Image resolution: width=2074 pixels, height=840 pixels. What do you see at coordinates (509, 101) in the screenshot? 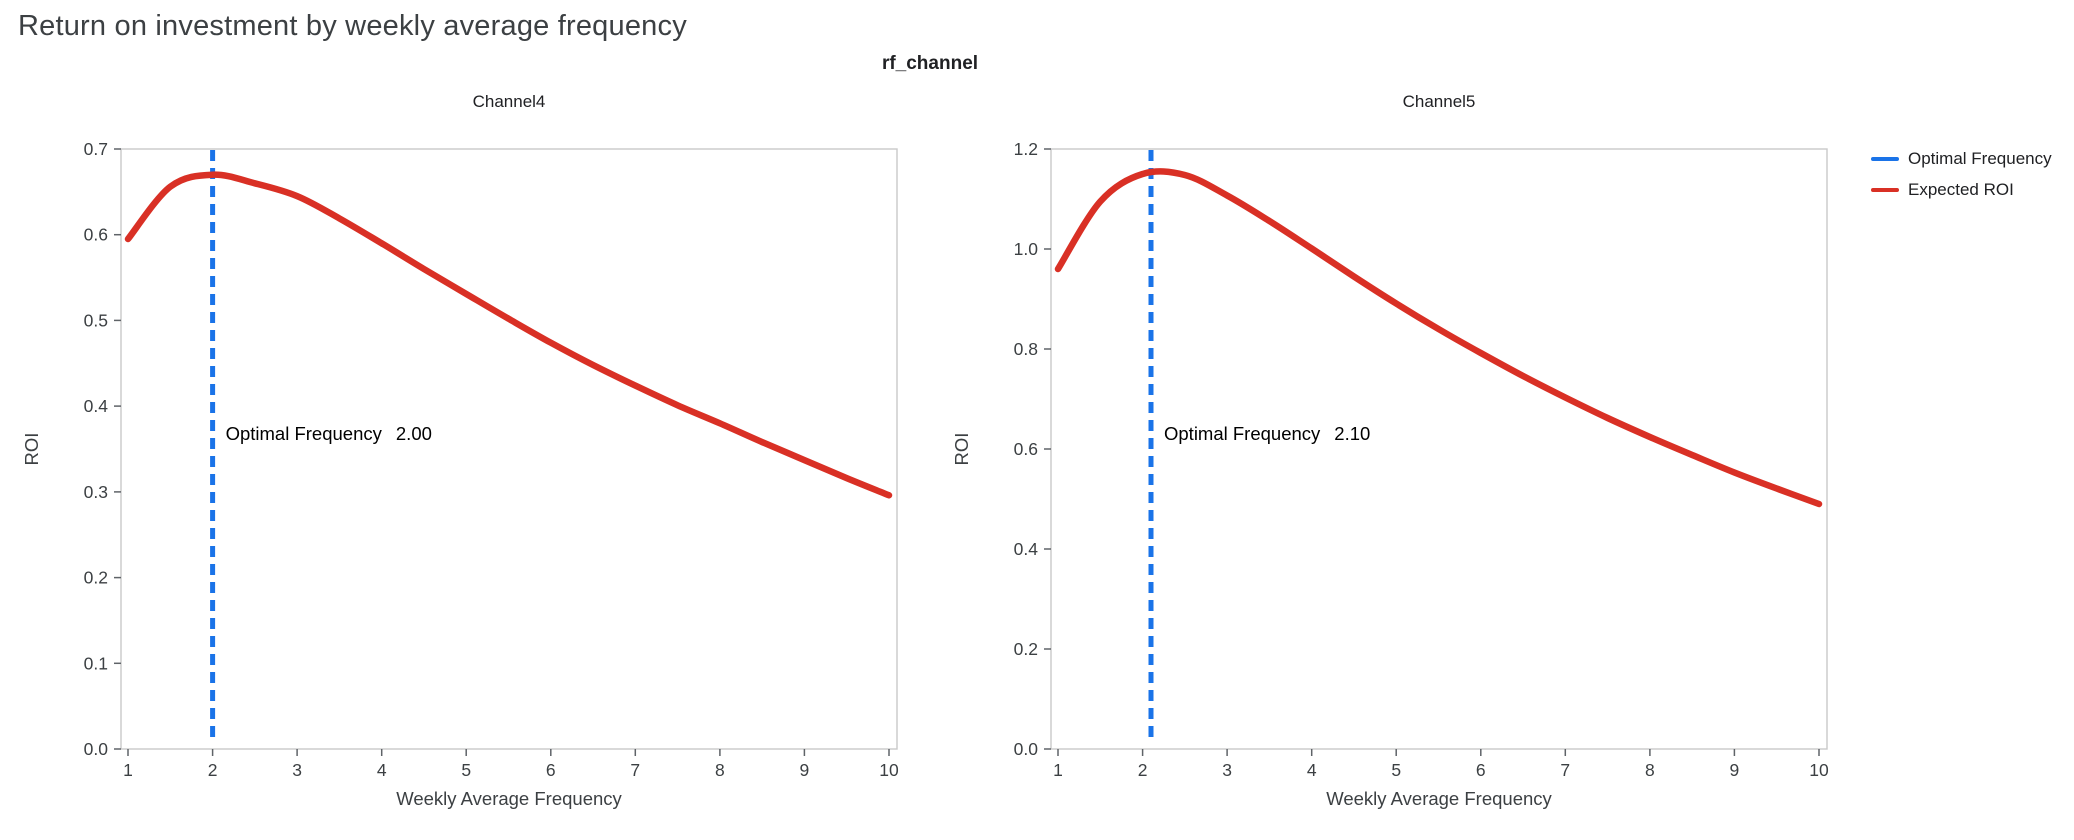
I see `subplot-title: Channel4` at bounding box center [509, 101].